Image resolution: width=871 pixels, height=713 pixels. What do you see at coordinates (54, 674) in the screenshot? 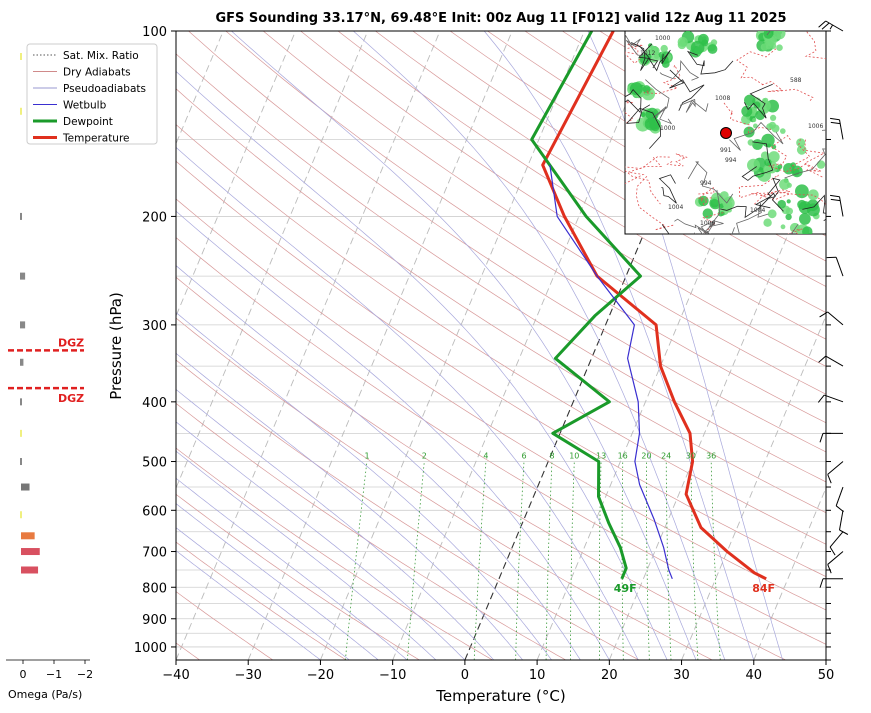
I see `omega-tick-label: −1` at bounding box center [54, 674].